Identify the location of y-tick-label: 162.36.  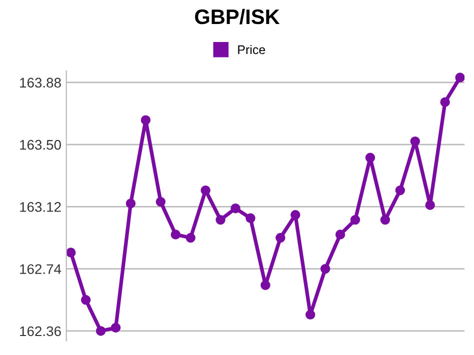
(40, 331).